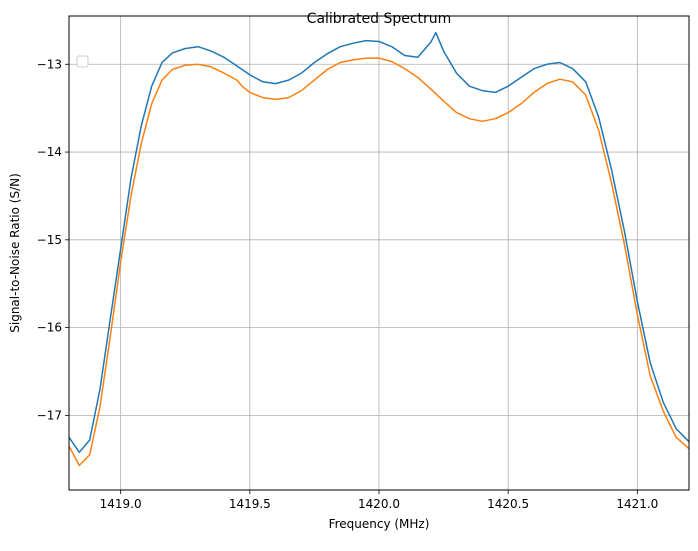 This screenshot has height=551, width=698. I want to click on legend-box, so click(82, 61).